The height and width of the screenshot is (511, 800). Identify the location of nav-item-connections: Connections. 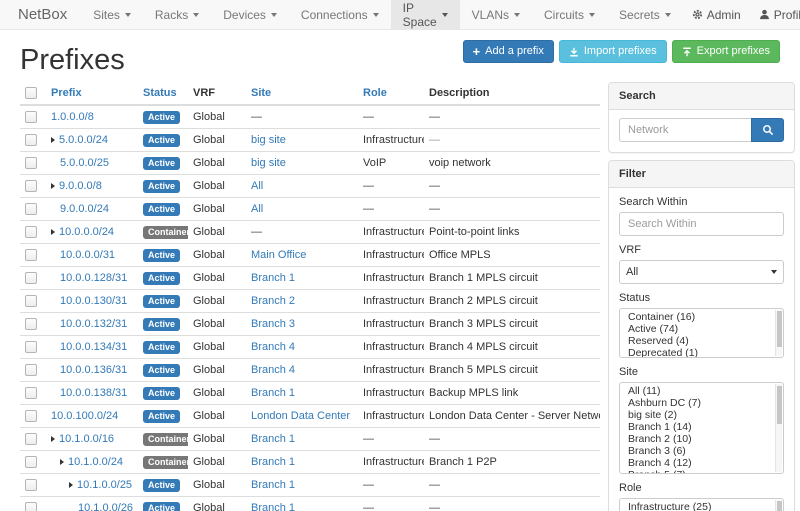
(340, 14).